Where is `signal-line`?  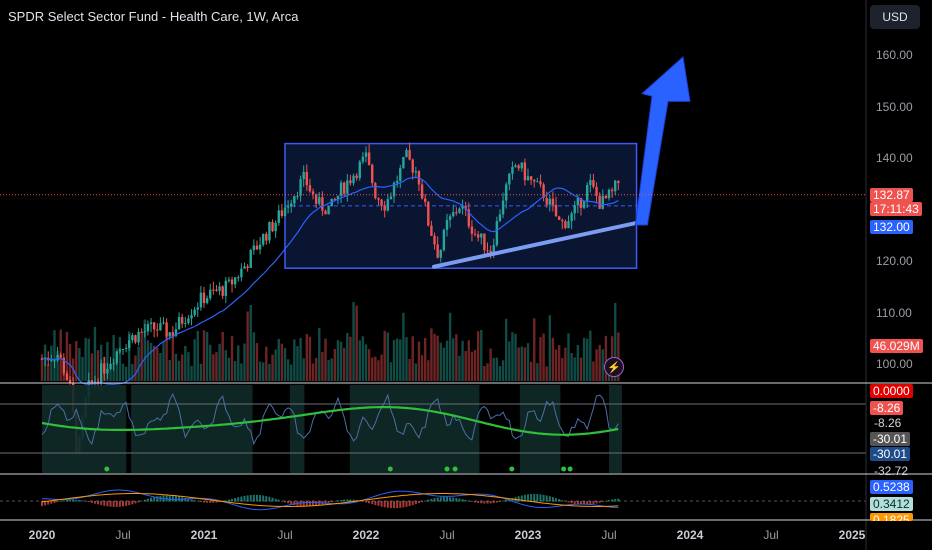
signal-line is located at coordinates (330, 500).